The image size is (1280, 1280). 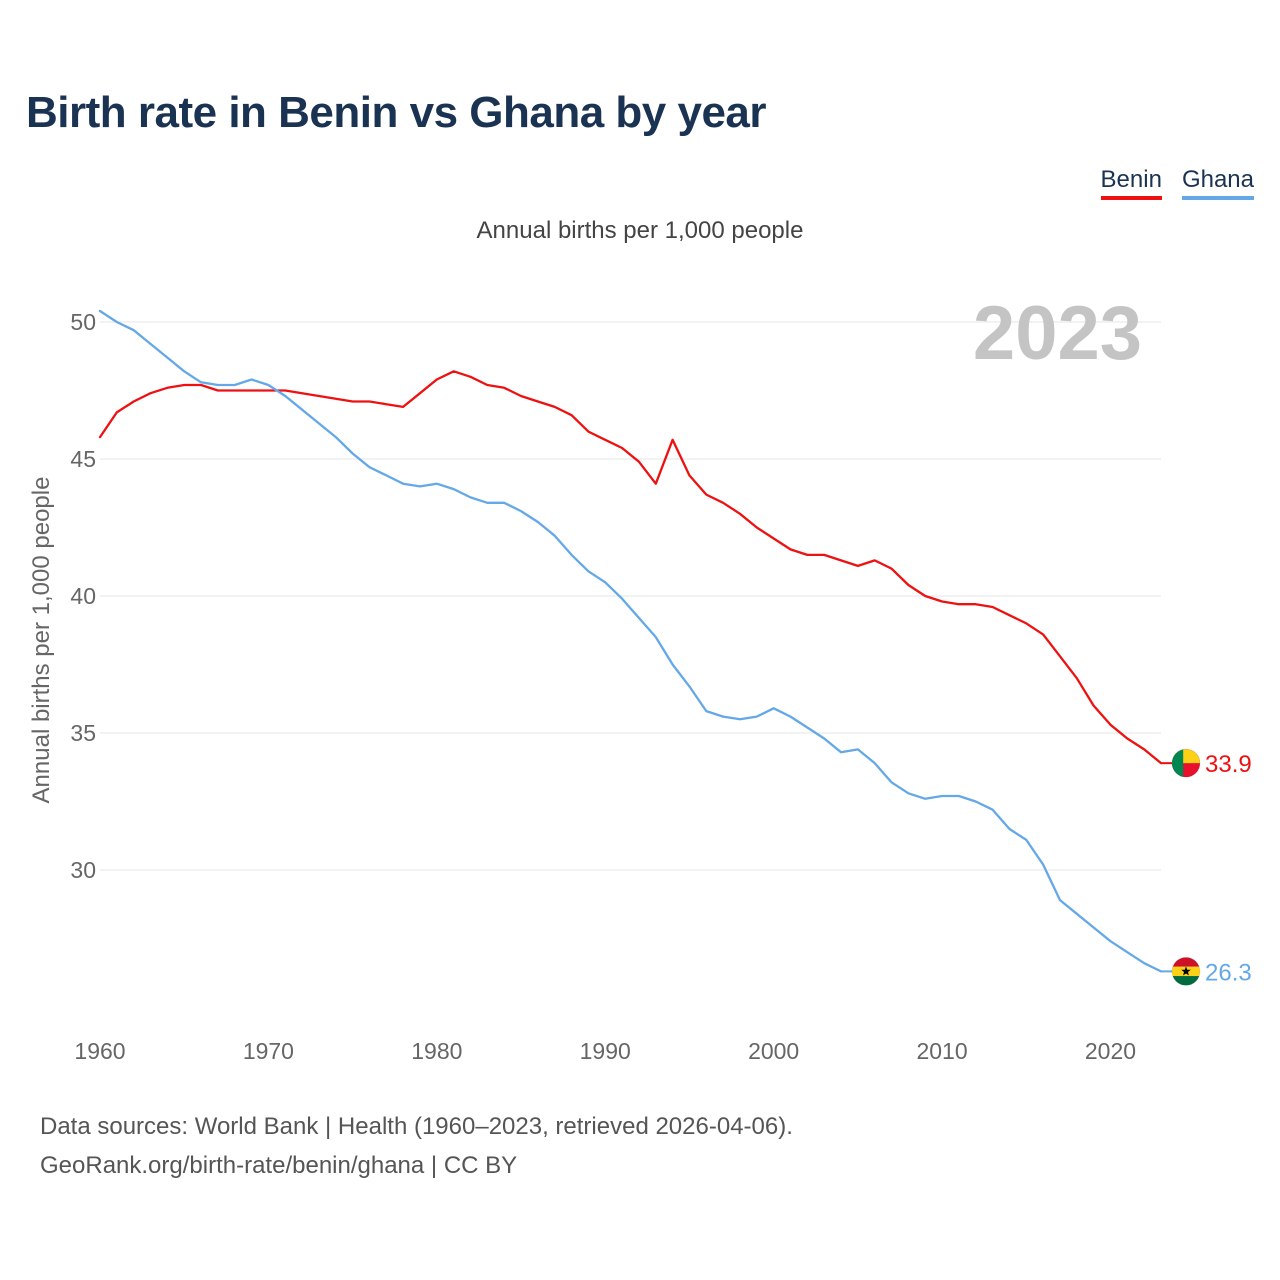 I want to click on y-tick-label-40: 40, so click(x=83, y=596).